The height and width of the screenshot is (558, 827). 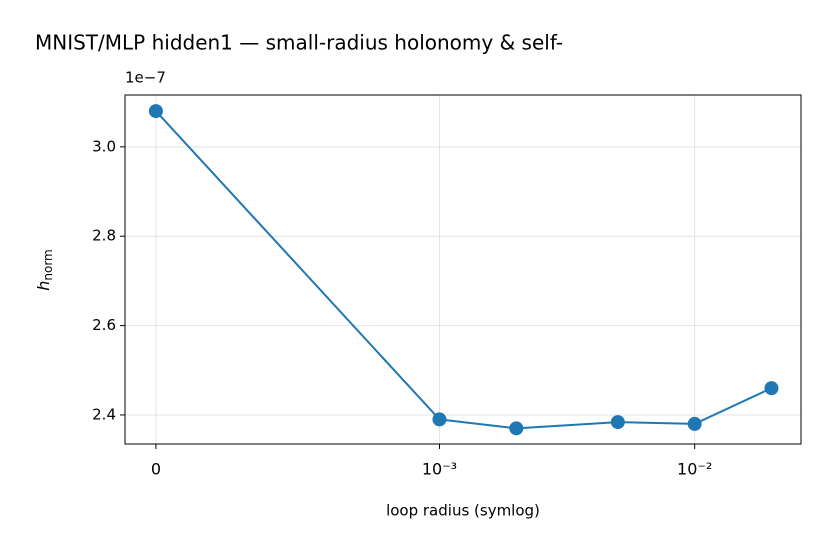 What do you see at coordinates (694, 469) in the screenshot?
I see `x-tick-label: 10⁻²` at bounding box center [694, 469].